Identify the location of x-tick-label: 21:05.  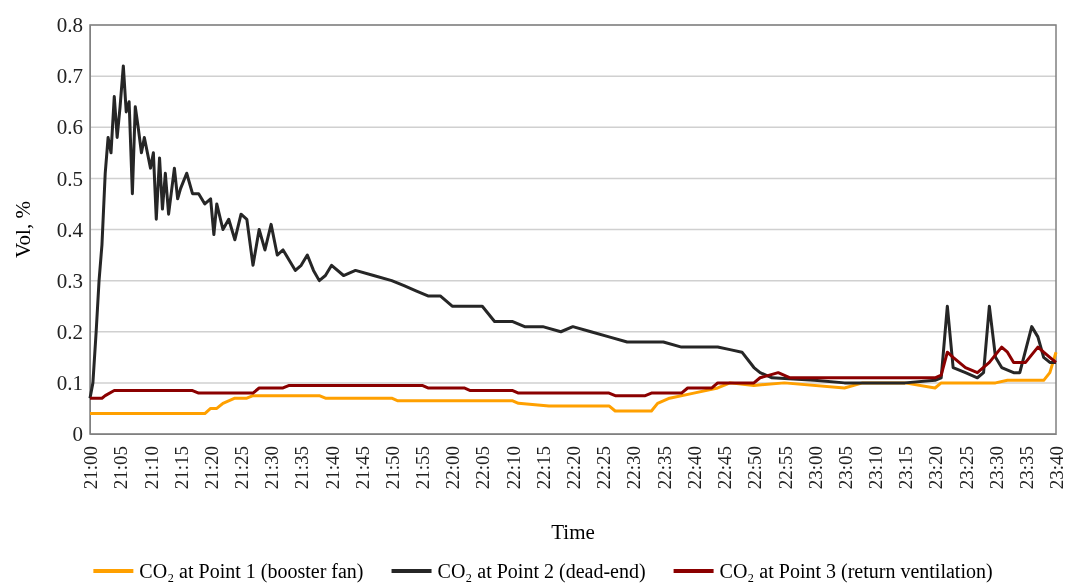
(121, 468).